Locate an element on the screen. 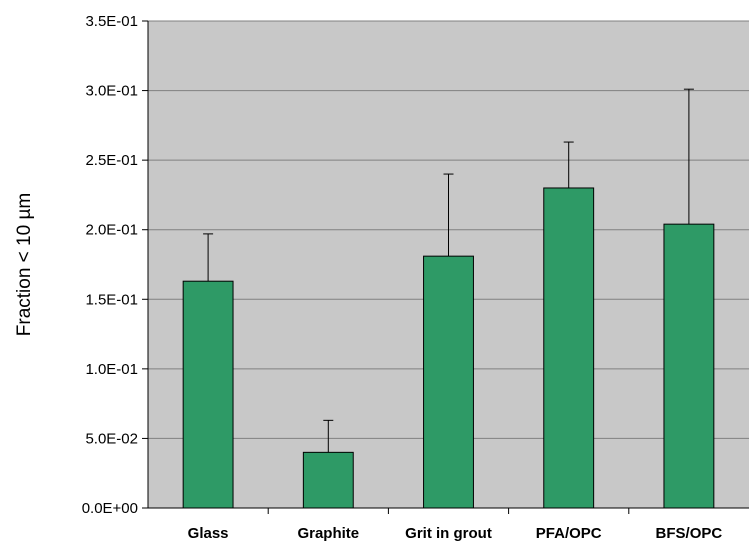  x-tick-label: Glass is located at coordinates (208, 533).